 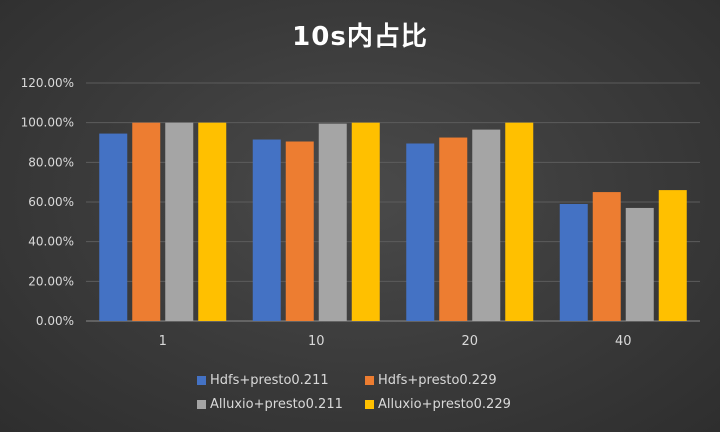 I want to click on legend-item-hdfs-0229: Hdfs+presto0.229, so click(x=444, y=380).